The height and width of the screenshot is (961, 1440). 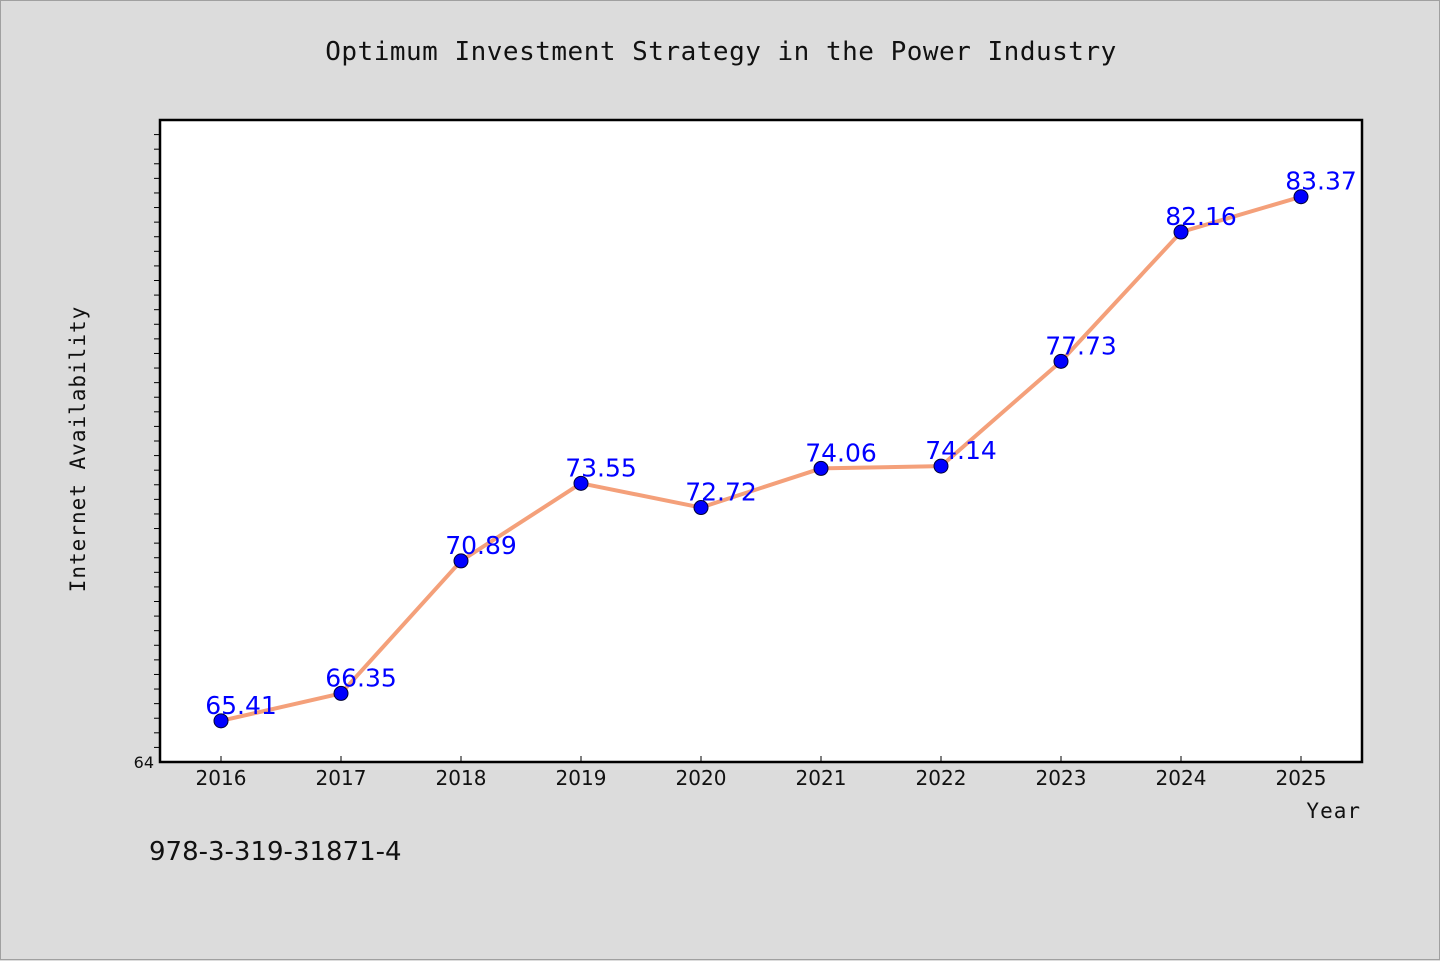 I want to click on data-label: 77.73, so click(x=1081, y=345).